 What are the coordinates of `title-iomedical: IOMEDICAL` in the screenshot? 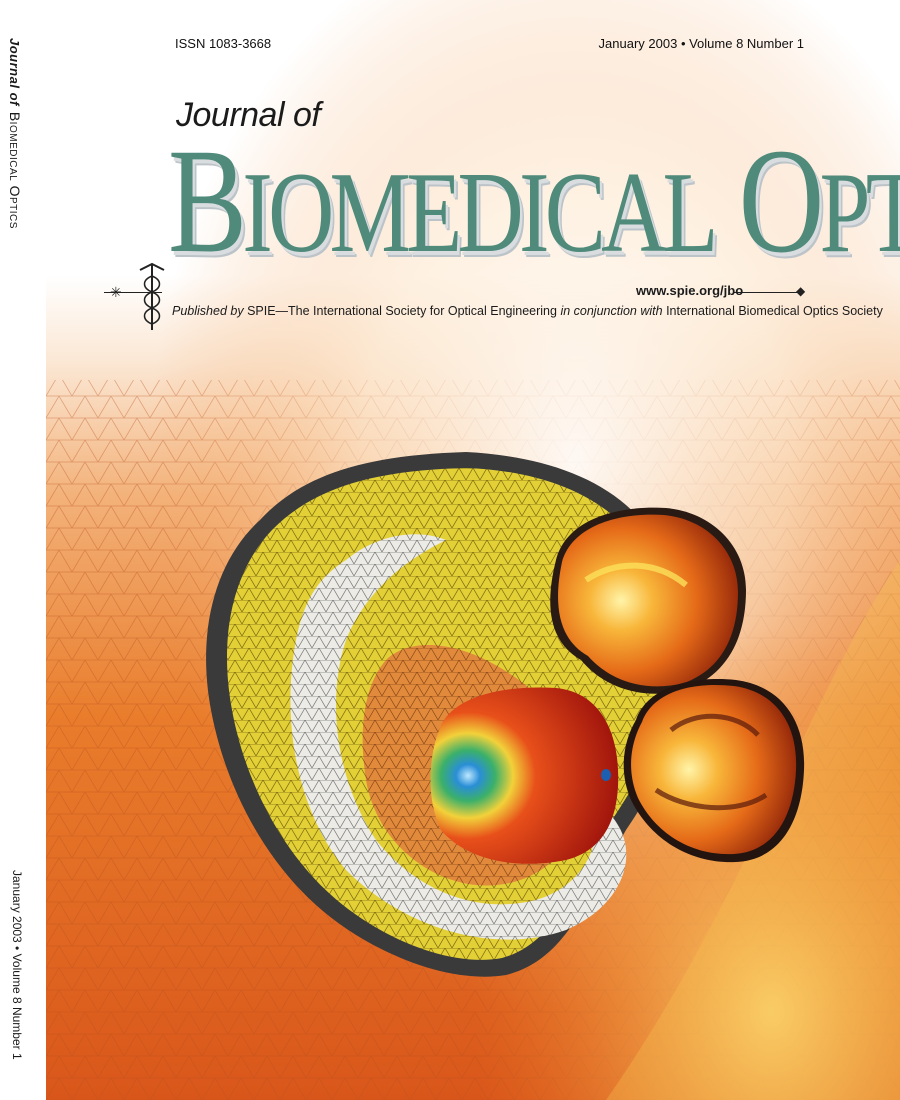 It's located at (480, 213).